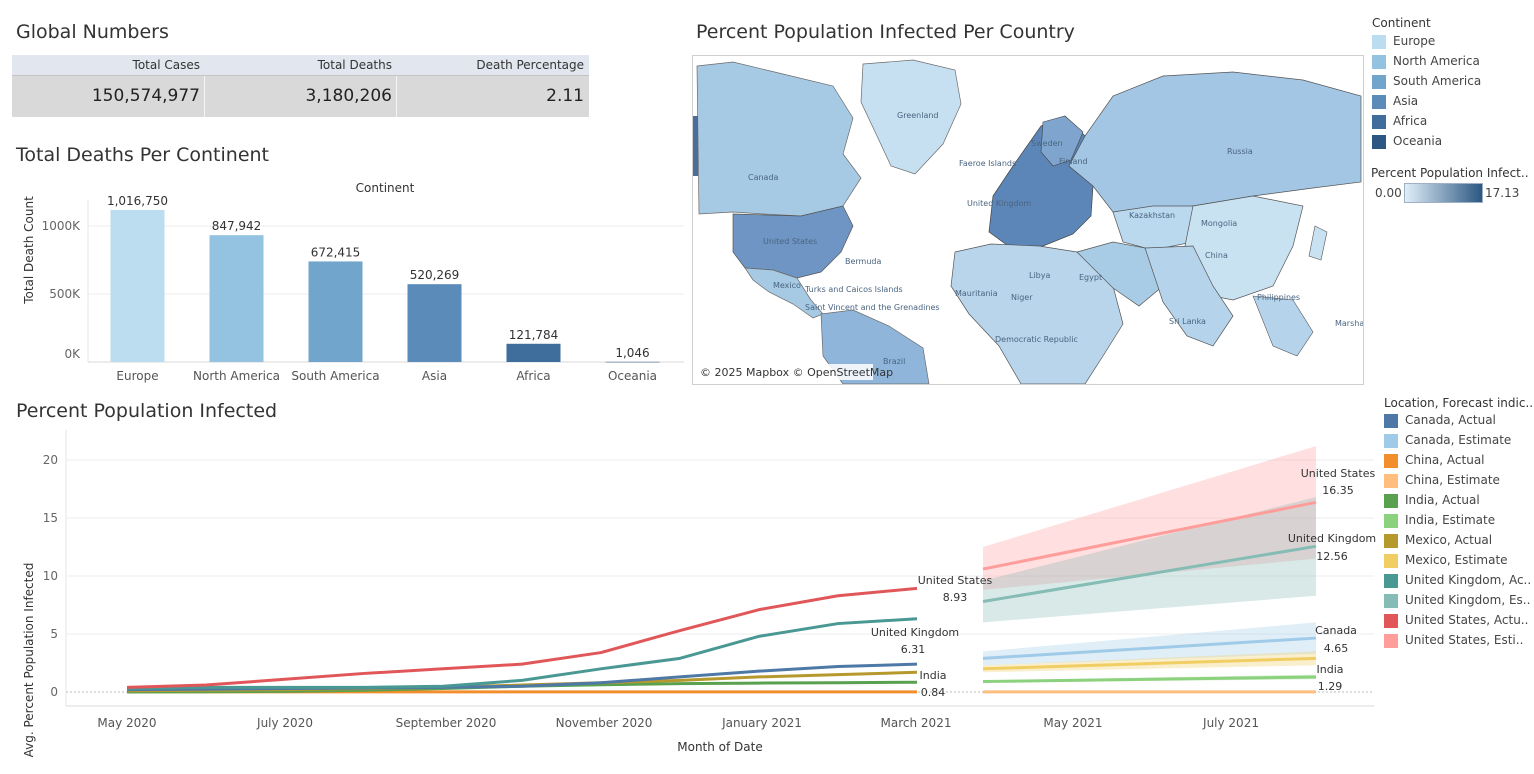 This screenshot has width=1534, height=774. I want to click on annotation-value: 4.65, so click(1336, 648).